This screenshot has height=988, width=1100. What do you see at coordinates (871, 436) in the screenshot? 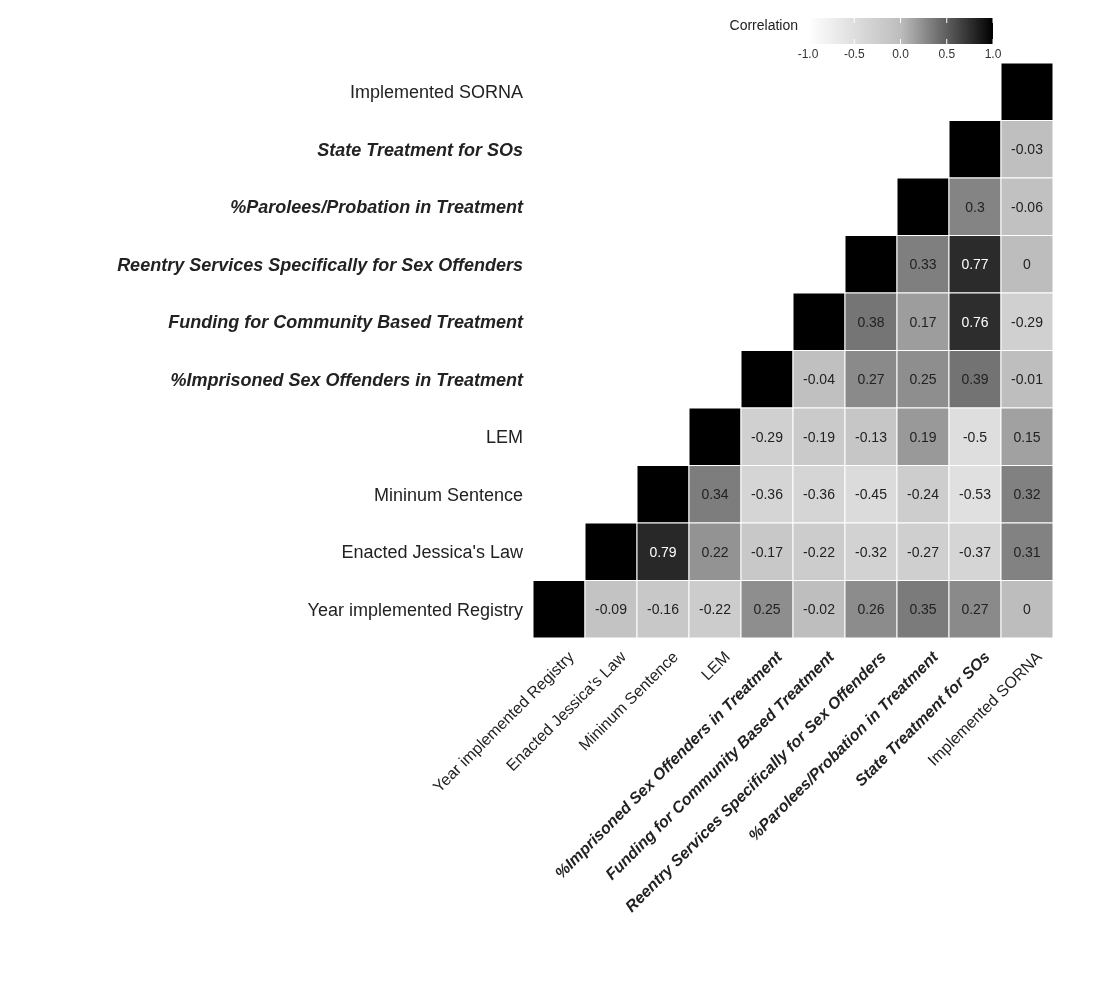
I see `data-label: -0.13` at bounding box center [871, 436].